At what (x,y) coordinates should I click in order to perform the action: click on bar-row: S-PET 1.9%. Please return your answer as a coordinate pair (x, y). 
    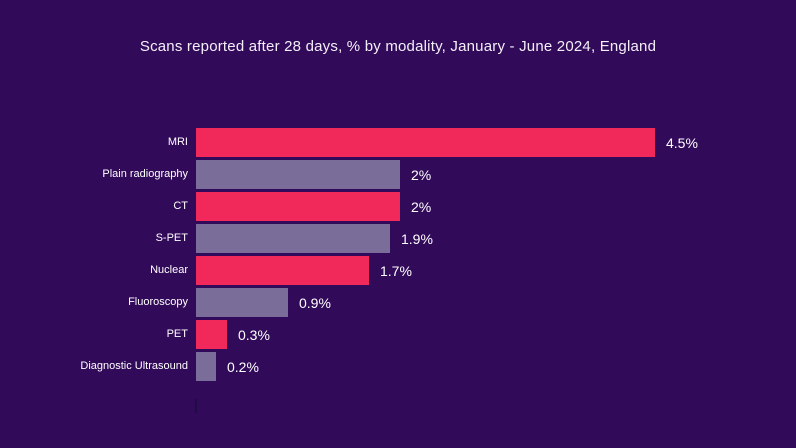
    Looking at the image, I should click on (398, 238).